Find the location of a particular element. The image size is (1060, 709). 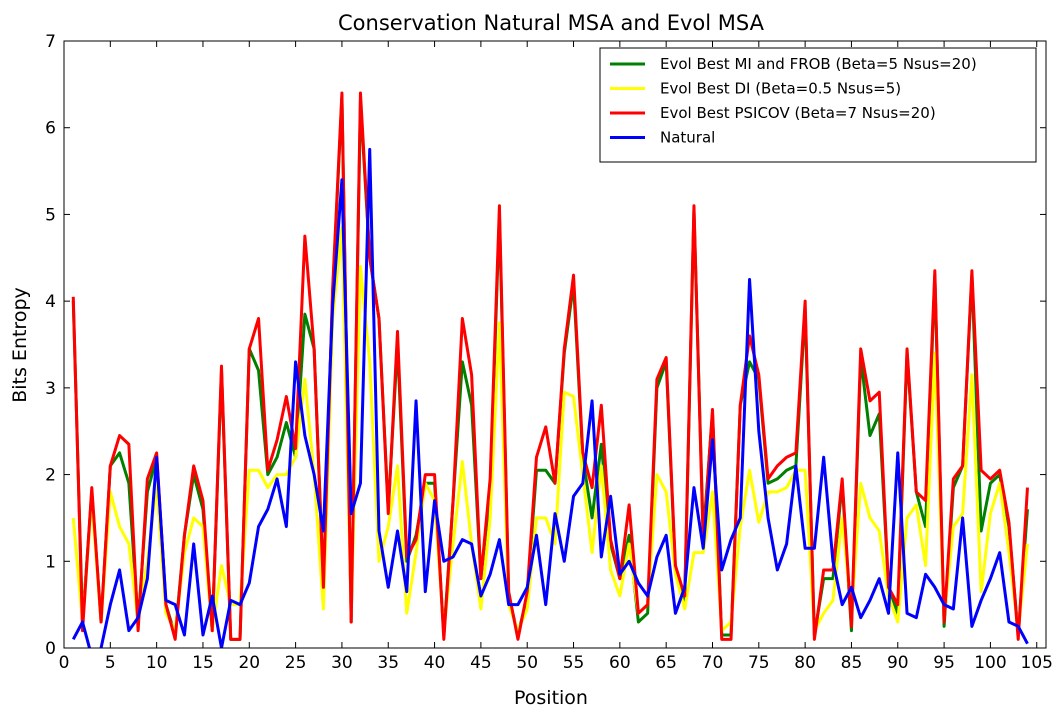

x-tick-label: 30 is located at coordinates (342, 663).